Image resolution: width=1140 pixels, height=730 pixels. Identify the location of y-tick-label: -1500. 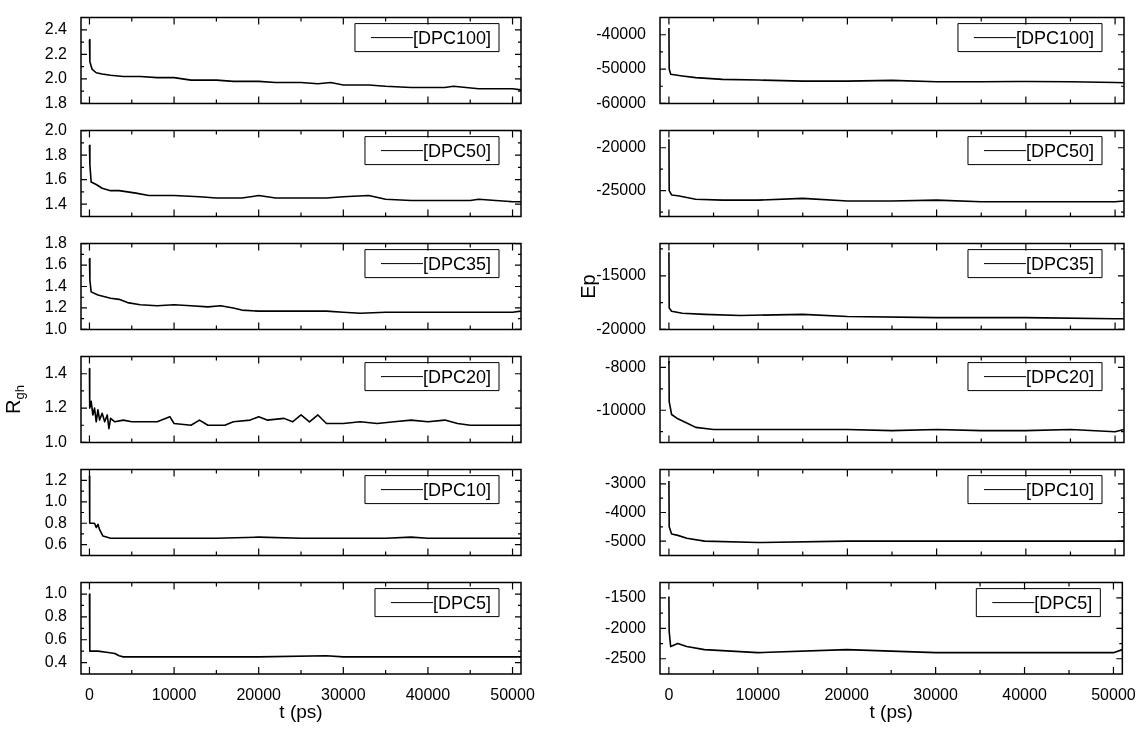
(626, 597).